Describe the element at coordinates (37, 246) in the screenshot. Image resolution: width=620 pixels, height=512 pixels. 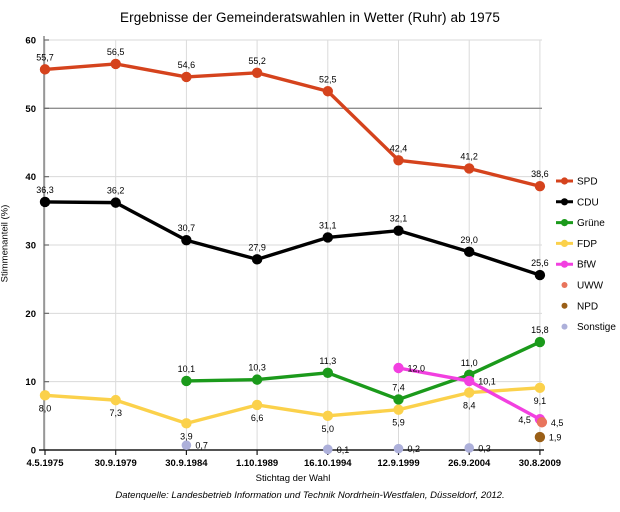
I see `y-axis: 0 10 20 30 40 50 60` at that location.